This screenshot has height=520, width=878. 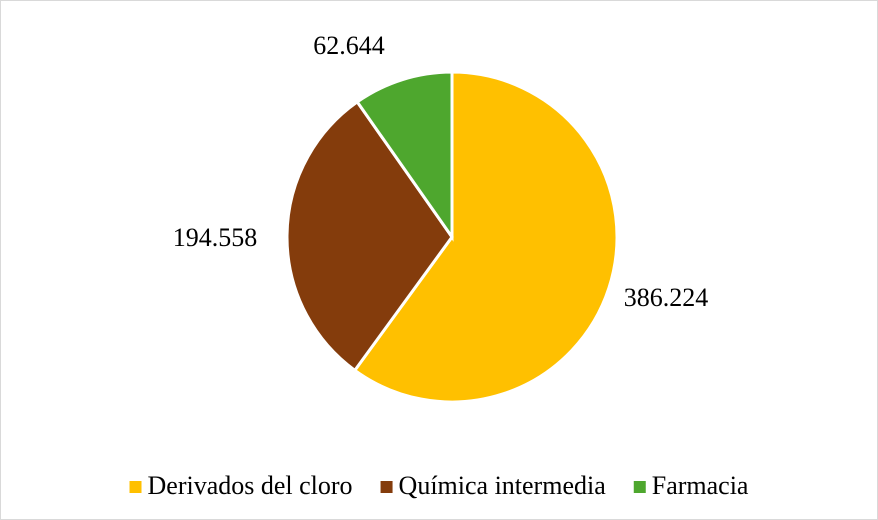 I want to click on legend-label: Química intermedia, so click(x=503, y=485).